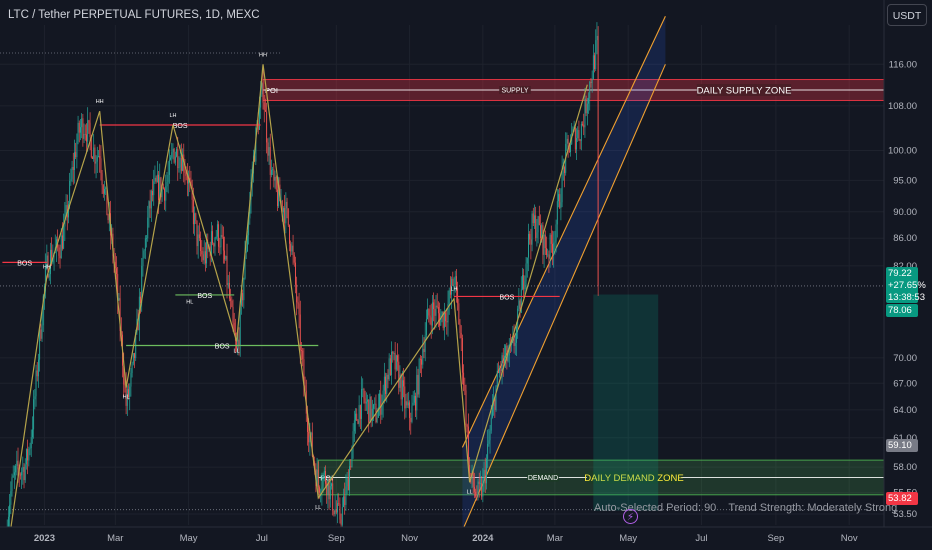 This screenshot has width=932, height=550. What do you see at coordinates (775, 538) in the screenshot?
I see `time-tick: Sep` at bounding box center [775, 538].